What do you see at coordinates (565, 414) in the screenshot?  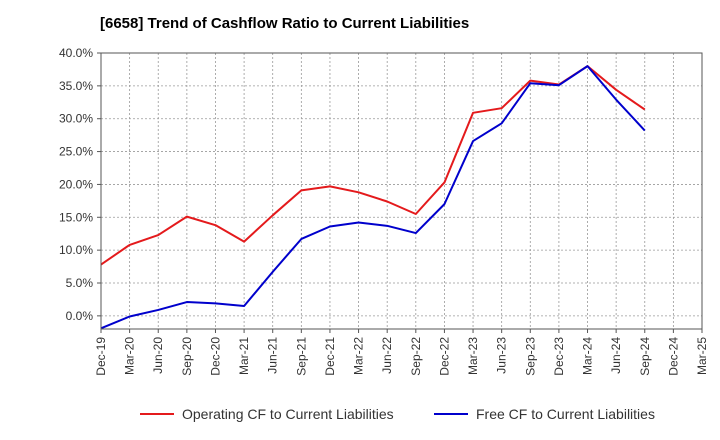 I see `legend-label-2: Free CF to Current Liabilities` at bounding box center [565, 414].